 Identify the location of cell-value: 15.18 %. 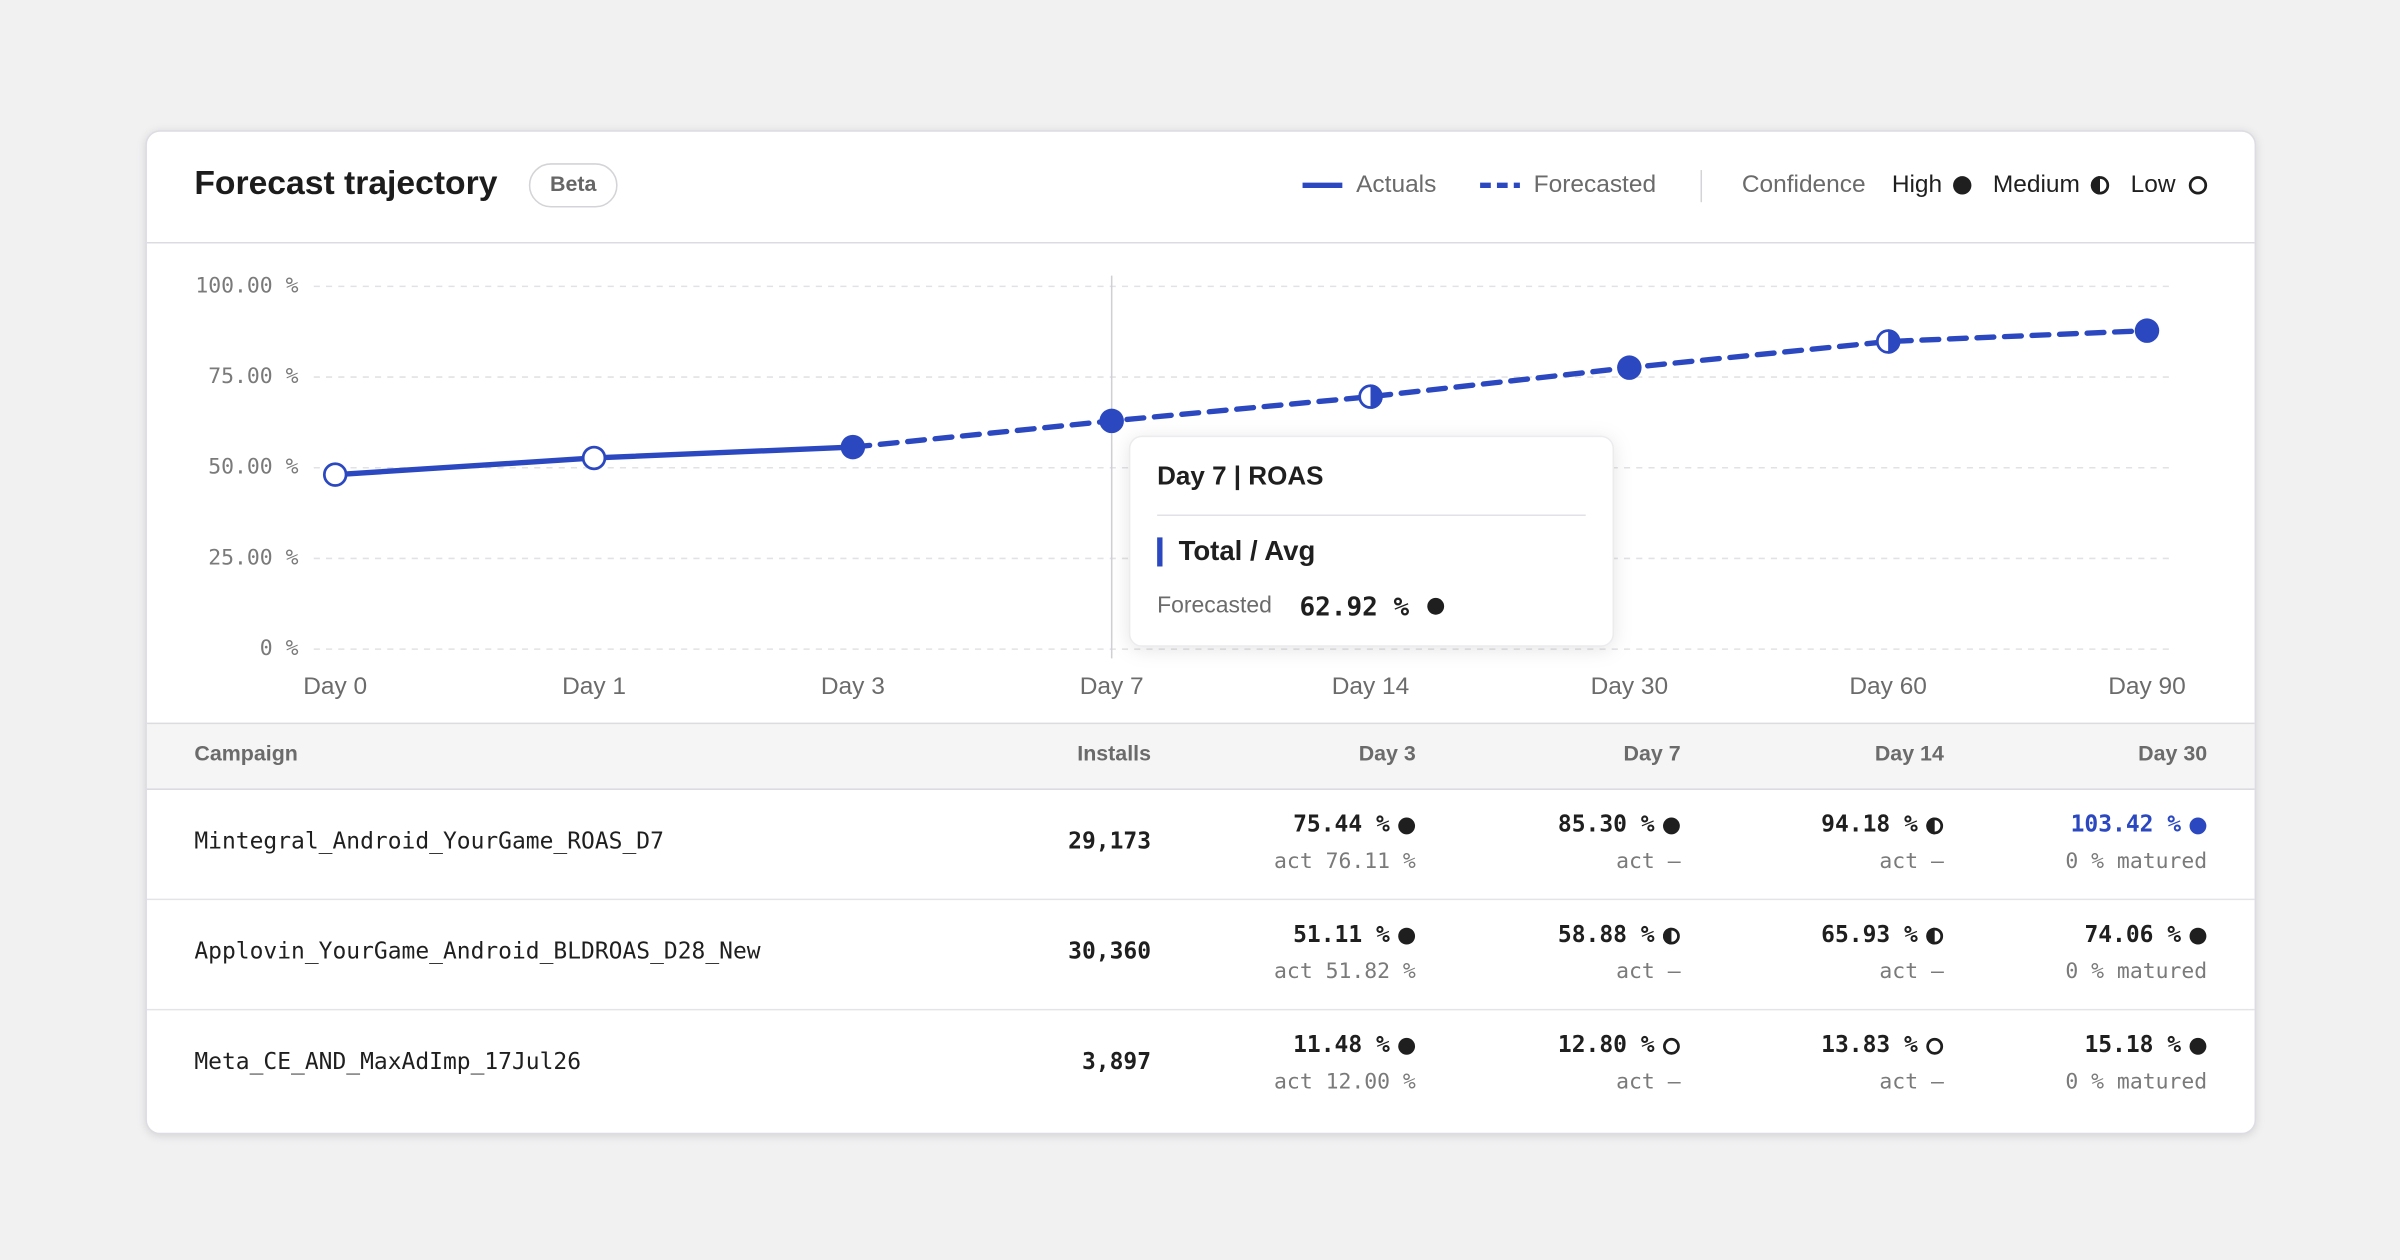
(2132, 1045).